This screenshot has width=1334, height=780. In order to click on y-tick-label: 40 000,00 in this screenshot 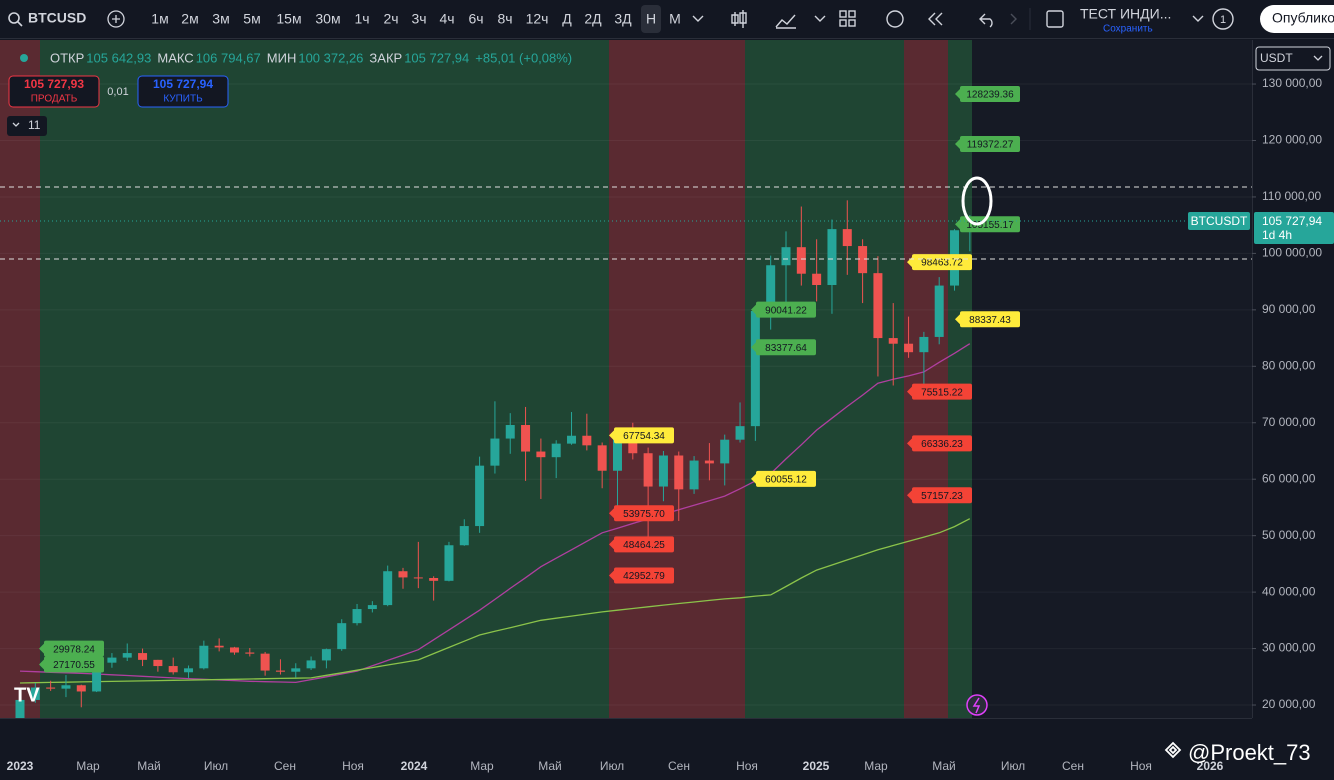, I will do `click(1289, 591)`.